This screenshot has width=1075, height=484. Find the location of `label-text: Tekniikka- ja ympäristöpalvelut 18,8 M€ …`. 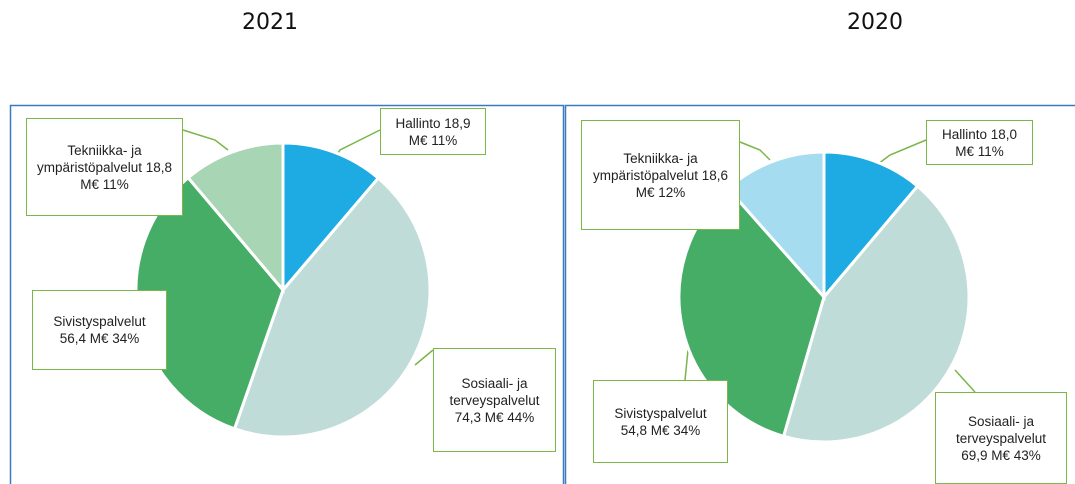

label-text: Tekniikka- ja ympäristöpalvelut 18,8 M€ … is located at coordinates (104, 167).